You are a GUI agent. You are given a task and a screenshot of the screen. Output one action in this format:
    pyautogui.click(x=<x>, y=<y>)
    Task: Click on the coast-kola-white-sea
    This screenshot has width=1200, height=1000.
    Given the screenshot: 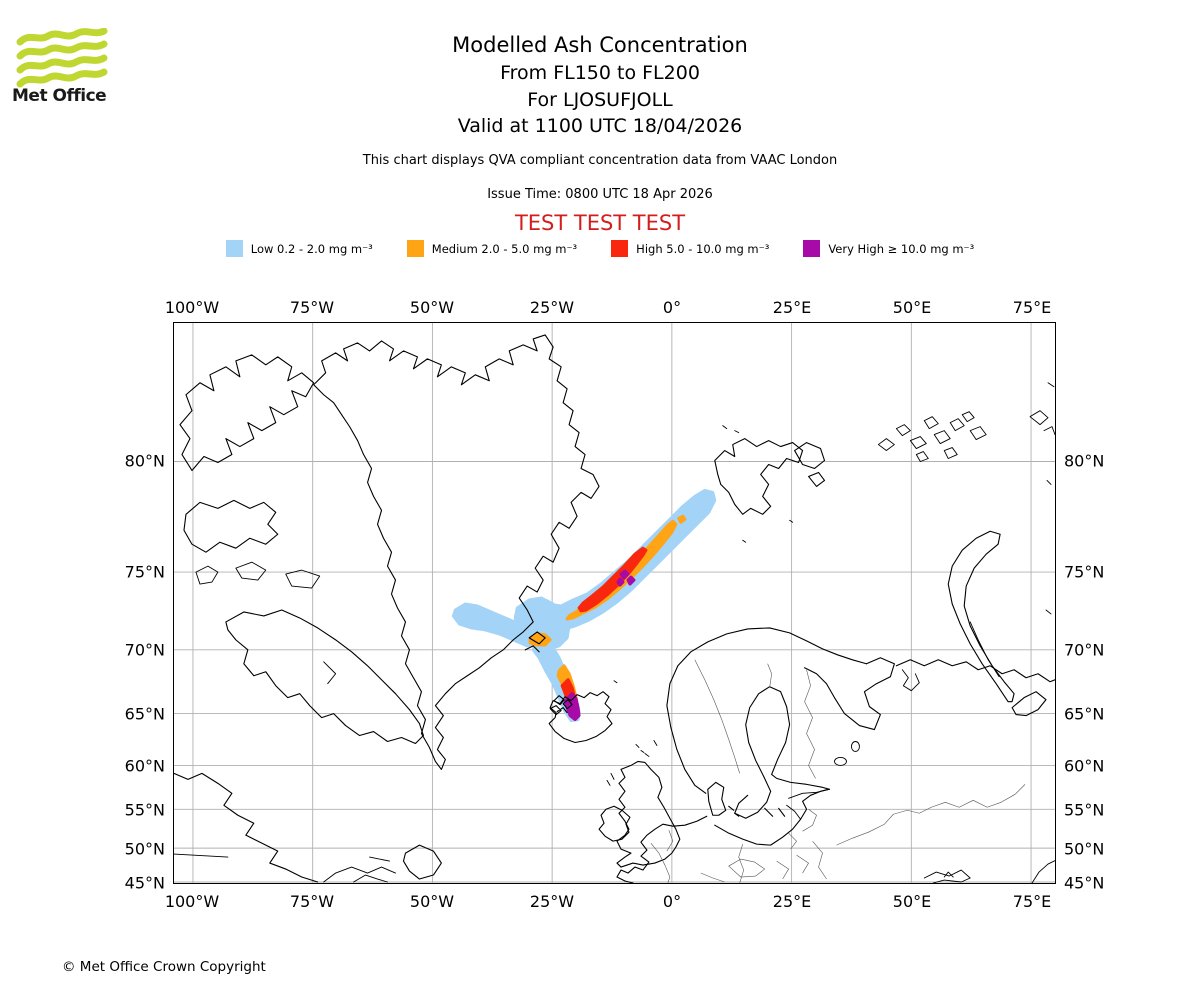 What is the action you would take?
    pyautogui.click(x=849, y=694)
    